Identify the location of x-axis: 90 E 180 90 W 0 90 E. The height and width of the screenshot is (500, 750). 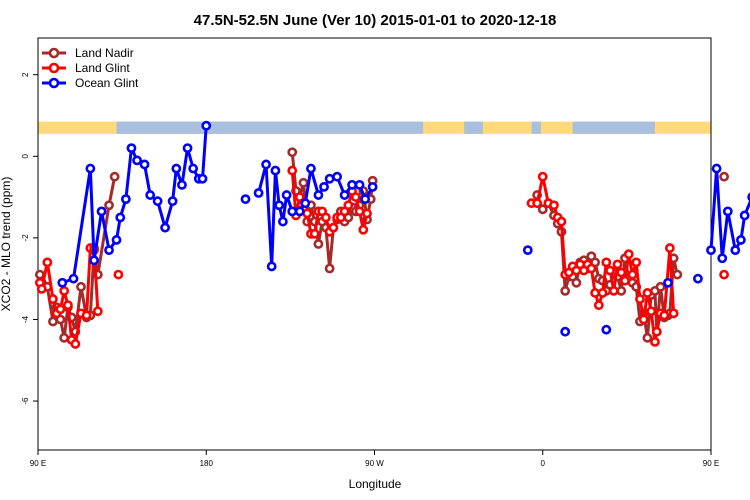
(374, 459).